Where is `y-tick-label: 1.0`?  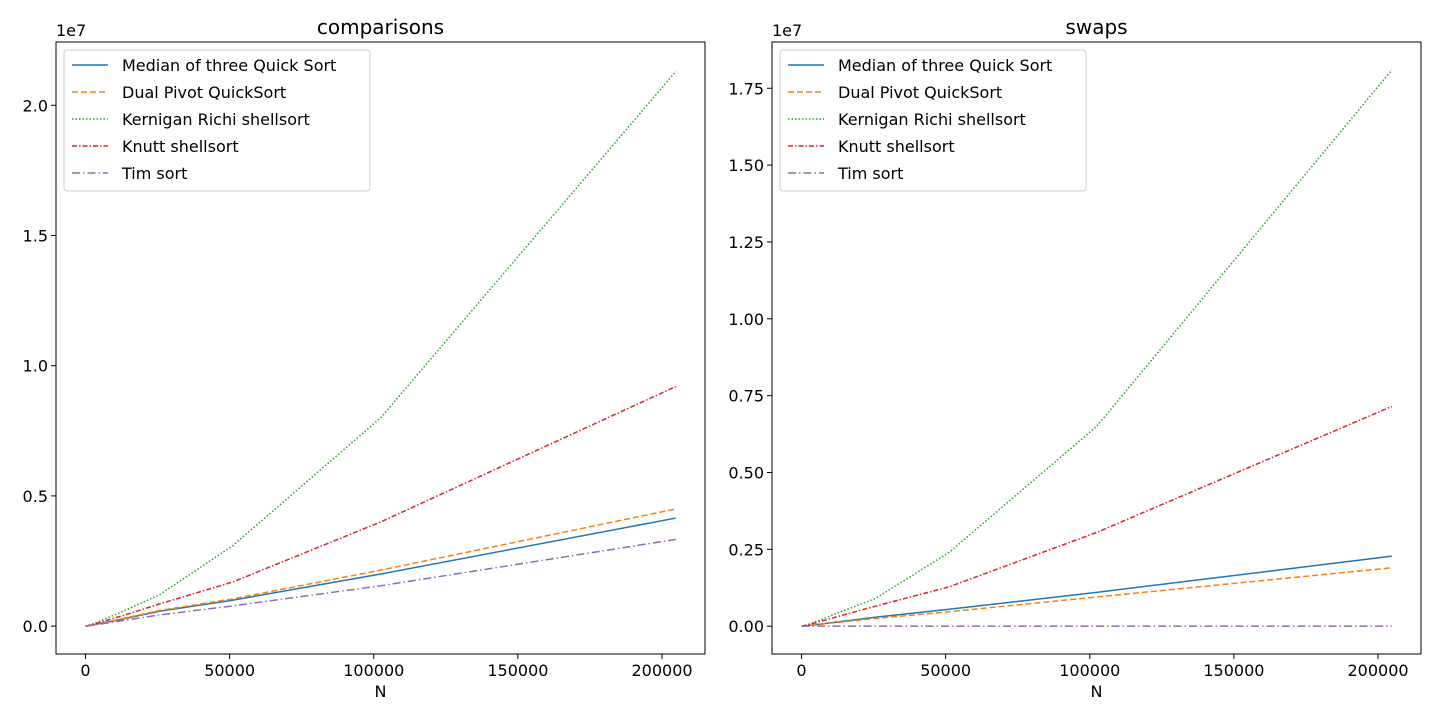
y-tick-label: 1.0 is located at coordinates (35, 366).